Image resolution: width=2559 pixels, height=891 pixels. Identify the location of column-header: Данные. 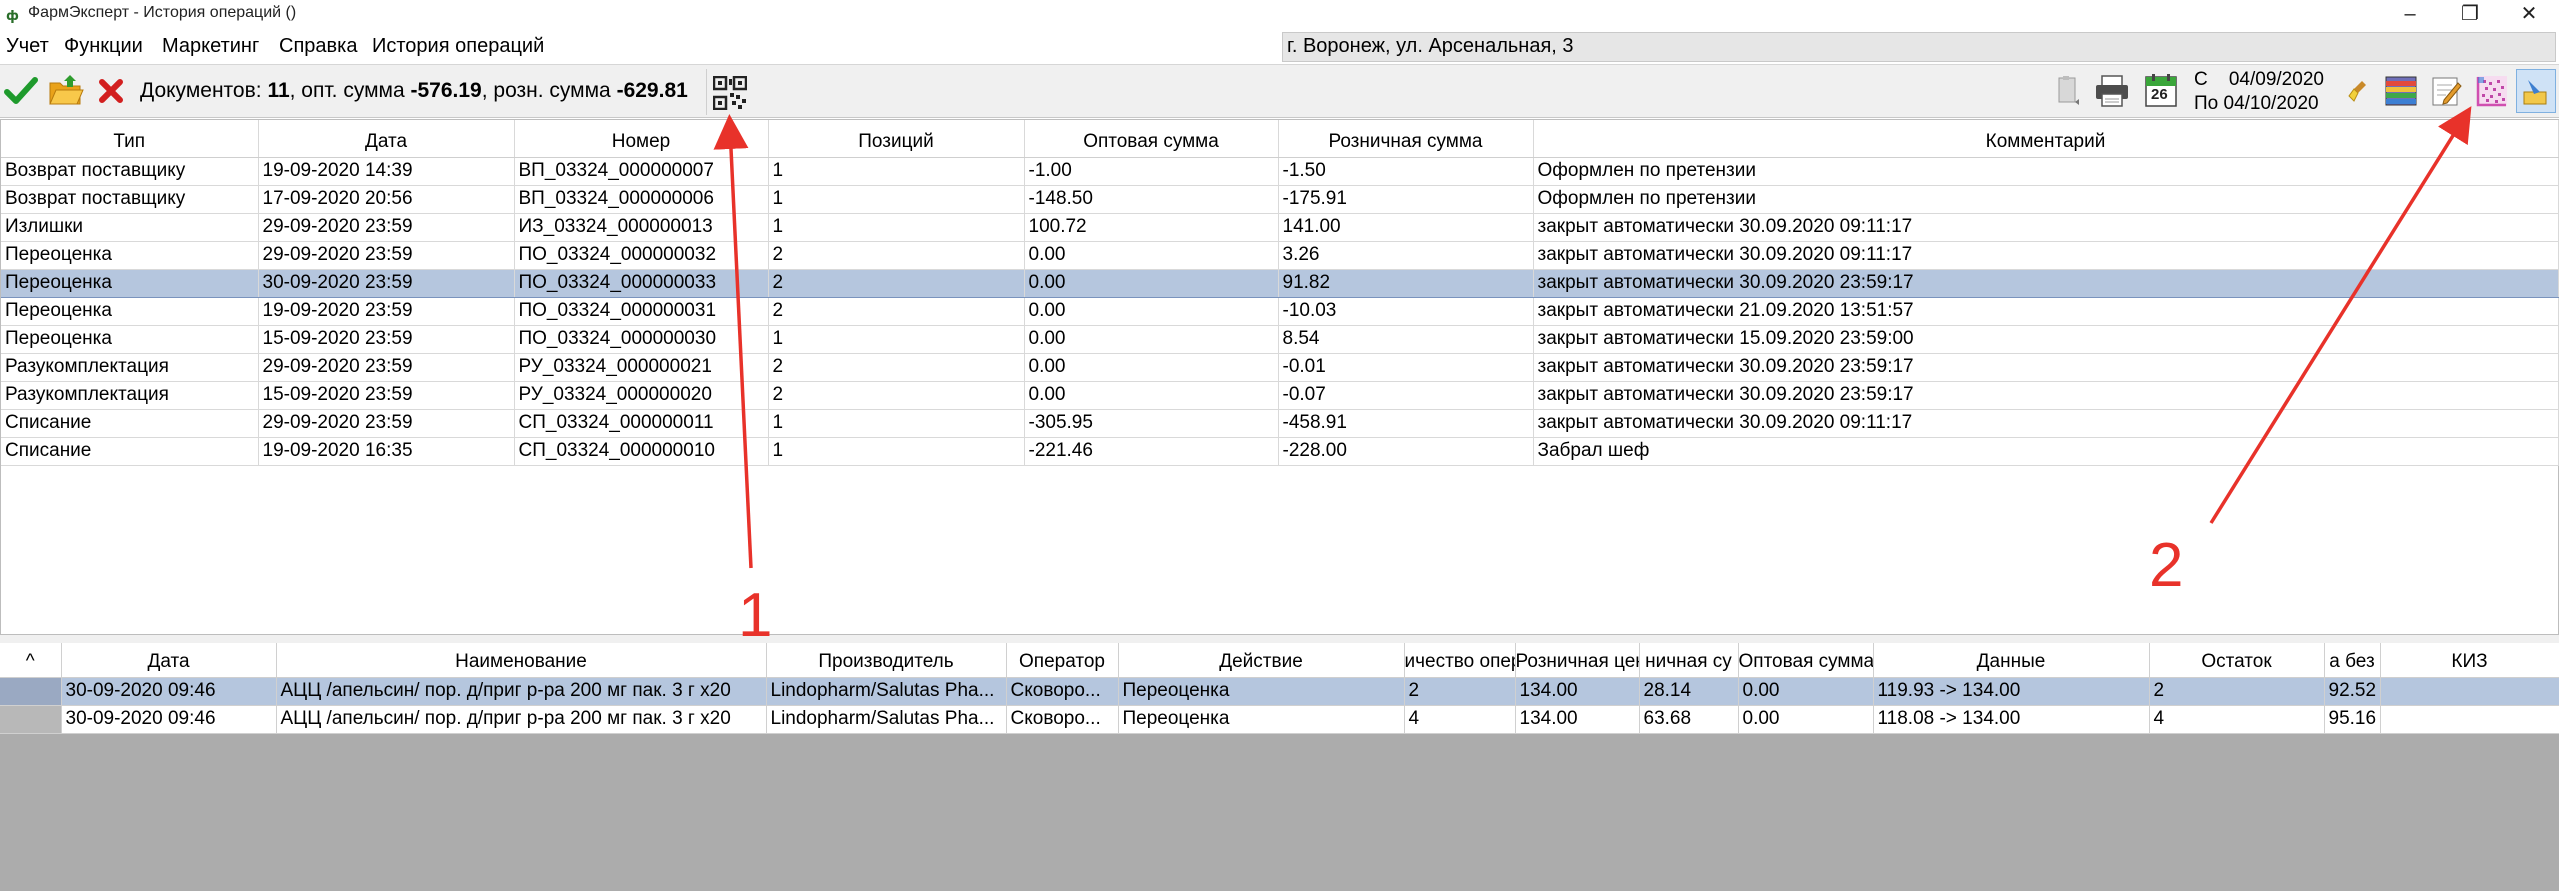
(2011, 660).